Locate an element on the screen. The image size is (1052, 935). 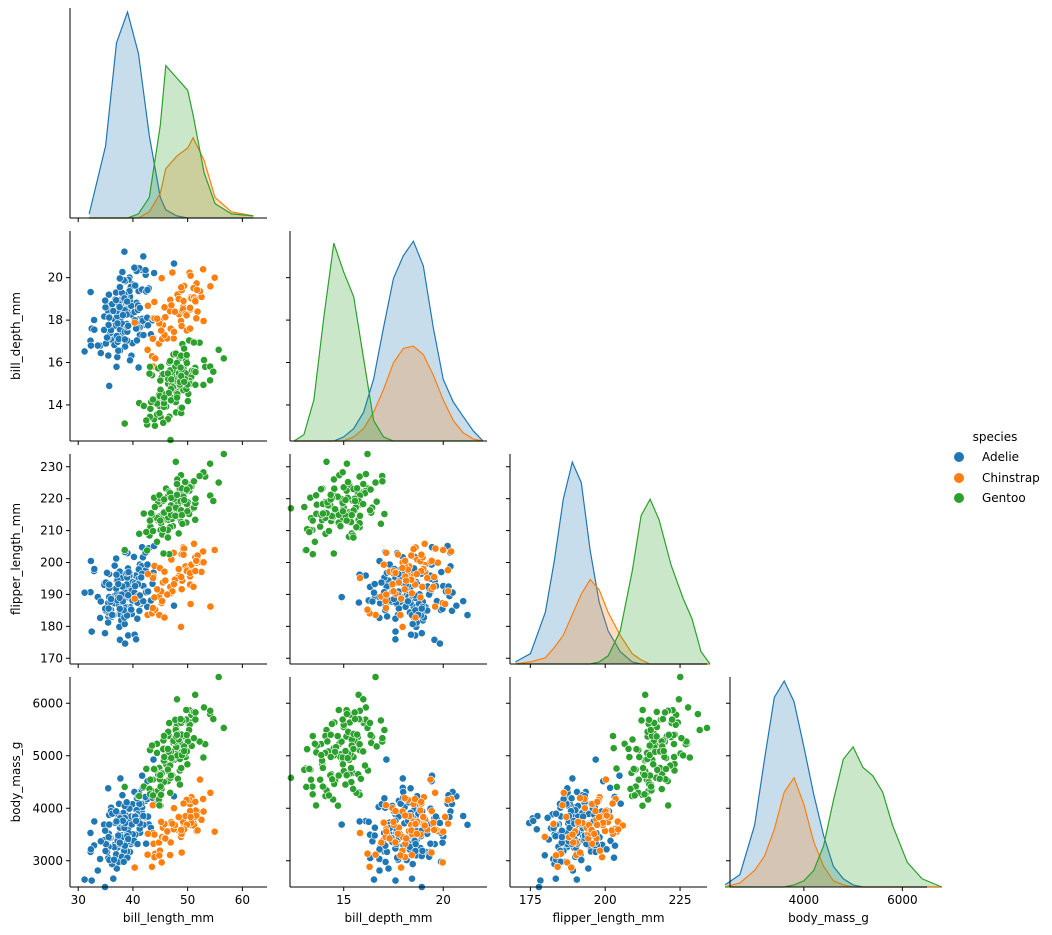
kde-fill-adelie is located at coordinates (171, 115).